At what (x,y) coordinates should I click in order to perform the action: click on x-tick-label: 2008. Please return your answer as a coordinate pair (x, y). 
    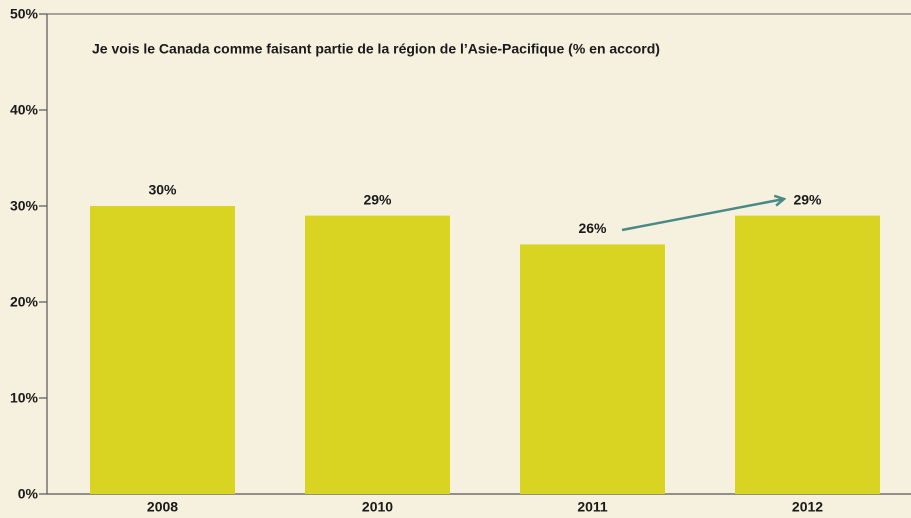
    Looking at the image, I should click on (162, 507).